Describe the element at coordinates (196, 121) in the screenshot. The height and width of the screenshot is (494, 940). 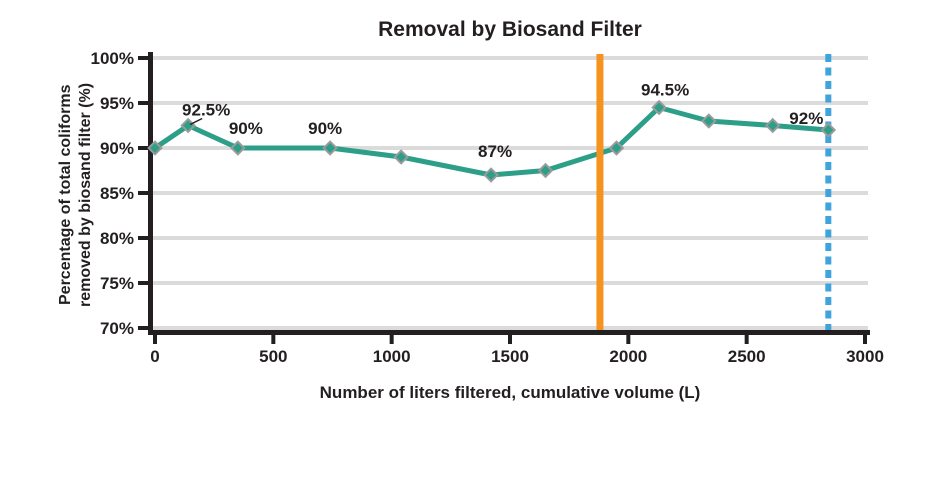
I see `data-label-leader-line` at that location.